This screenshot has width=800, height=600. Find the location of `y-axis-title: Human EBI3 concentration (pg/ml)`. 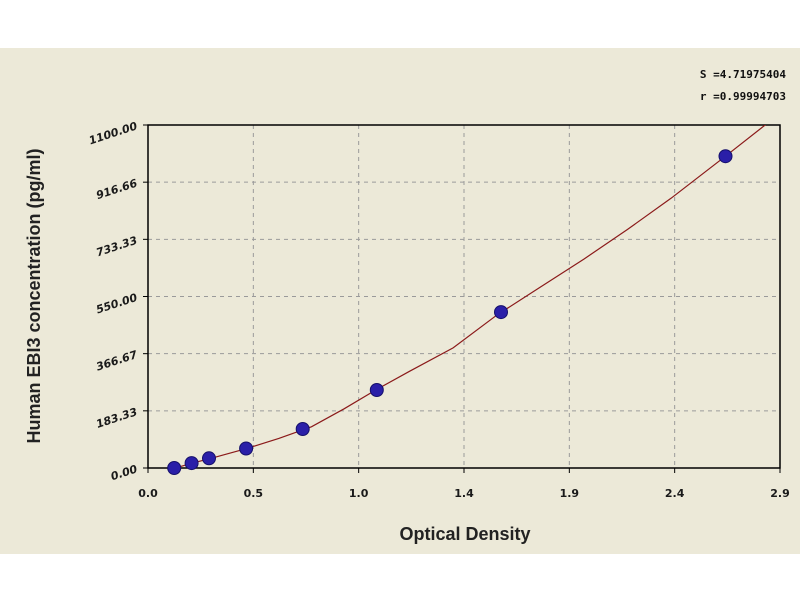

y-axis-title: Human EBI3 concentration (pg/ml) is located at coordinates (34, 295).